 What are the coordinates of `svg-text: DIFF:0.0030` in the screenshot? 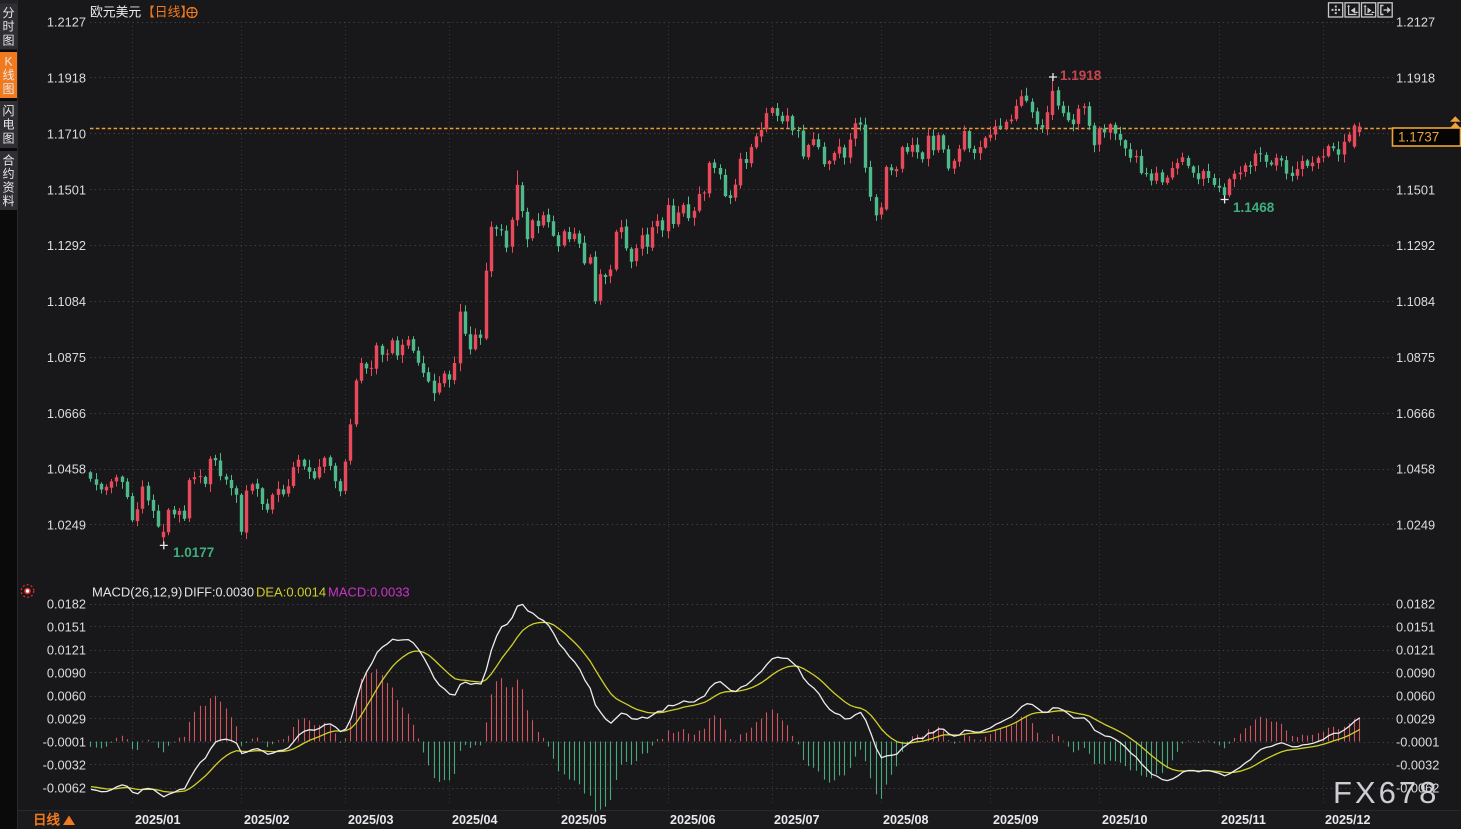 It's located at (219, 593).